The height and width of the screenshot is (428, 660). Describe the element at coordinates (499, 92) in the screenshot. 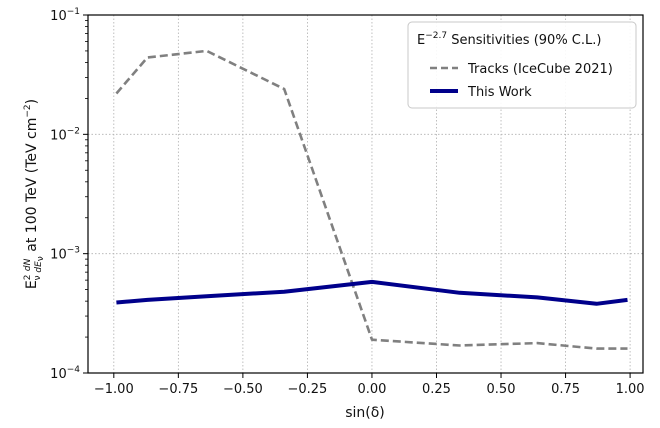

I see `legend-label-this-work: This Work` at that location.